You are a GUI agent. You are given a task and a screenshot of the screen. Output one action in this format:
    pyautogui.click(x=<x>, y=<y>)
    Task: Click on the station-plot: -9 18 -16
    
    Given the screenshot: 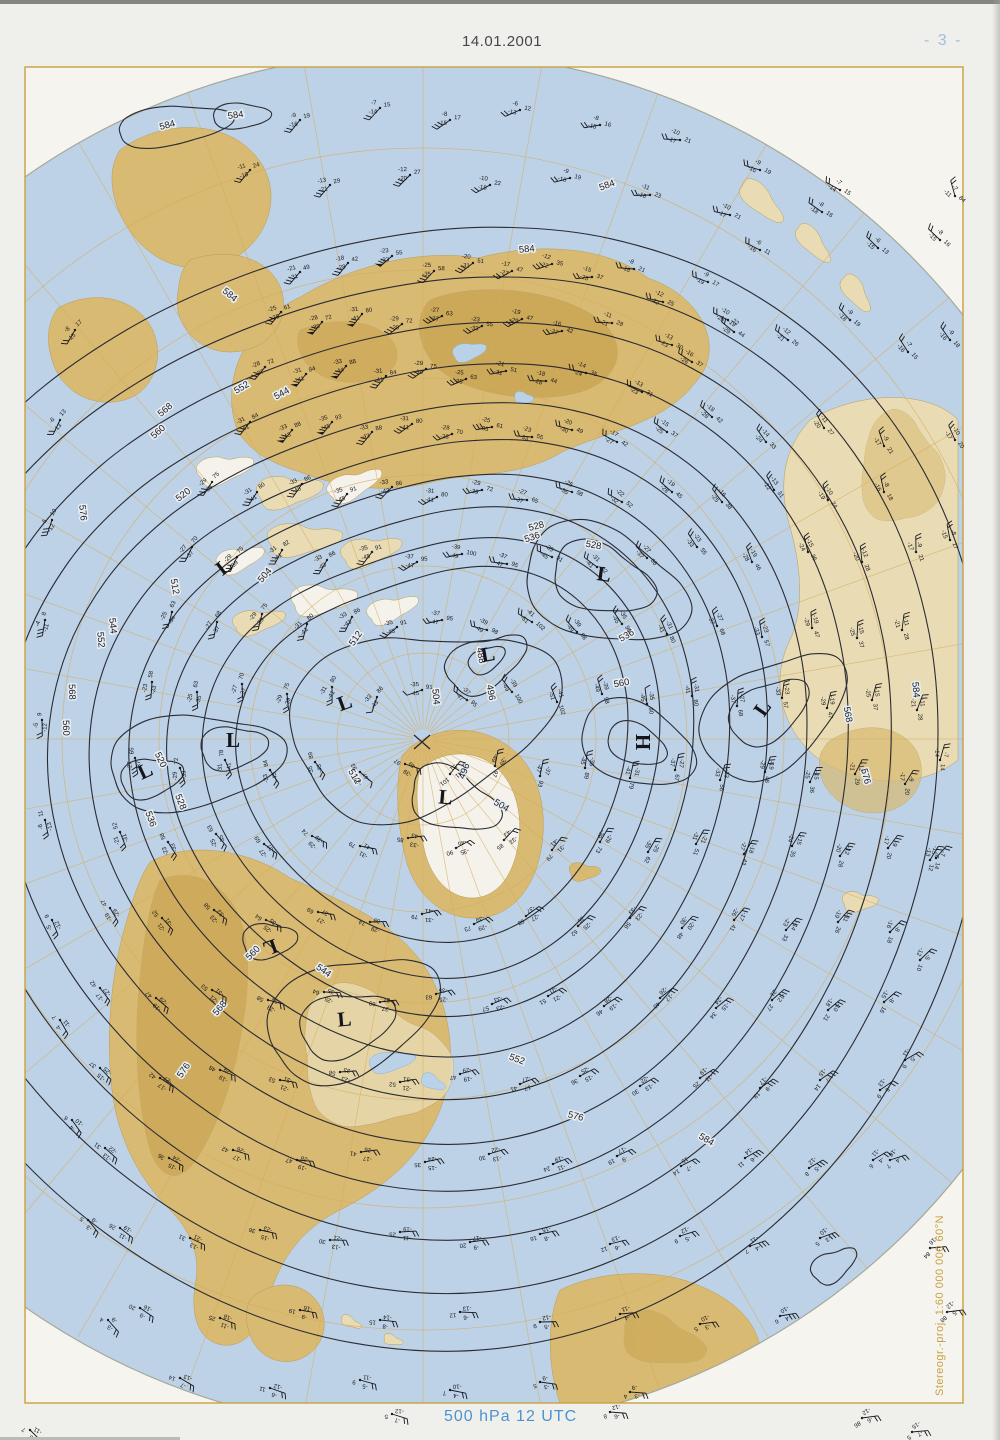 What is the action you would take?
    pyautogui.click(x=949, y=335)
    